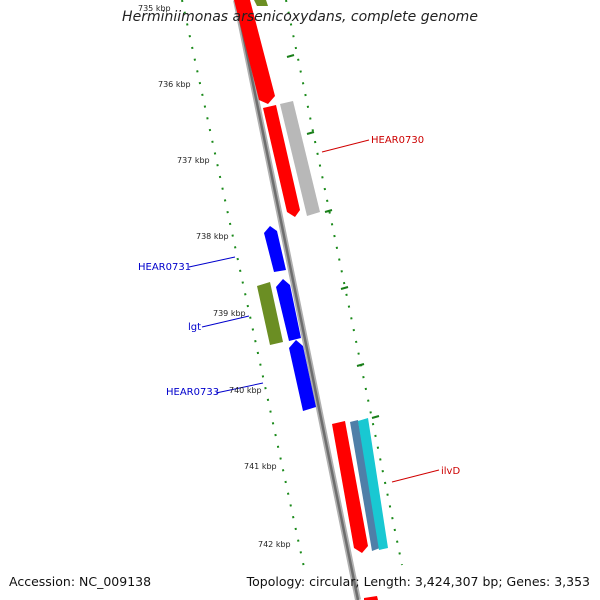  I want to click on tick-label-738: 738 kbp, so click(212, 236).